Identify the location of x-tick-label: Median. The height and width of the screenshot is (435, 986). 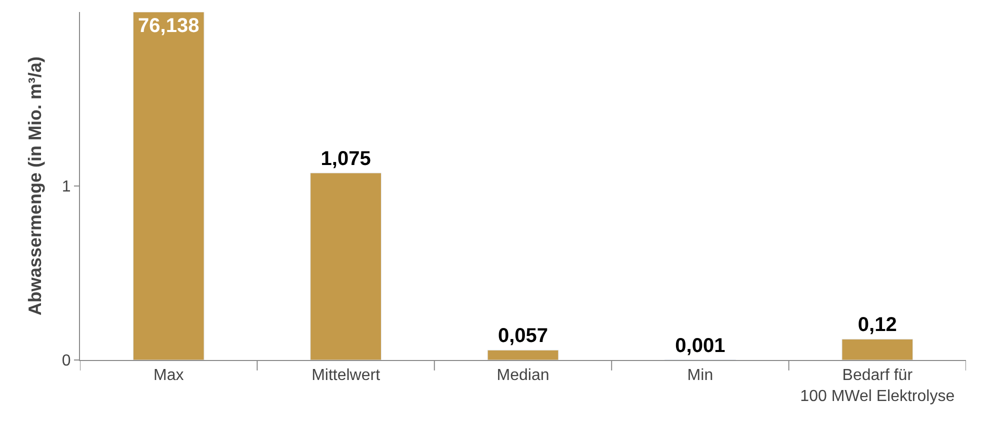
(523, 375).